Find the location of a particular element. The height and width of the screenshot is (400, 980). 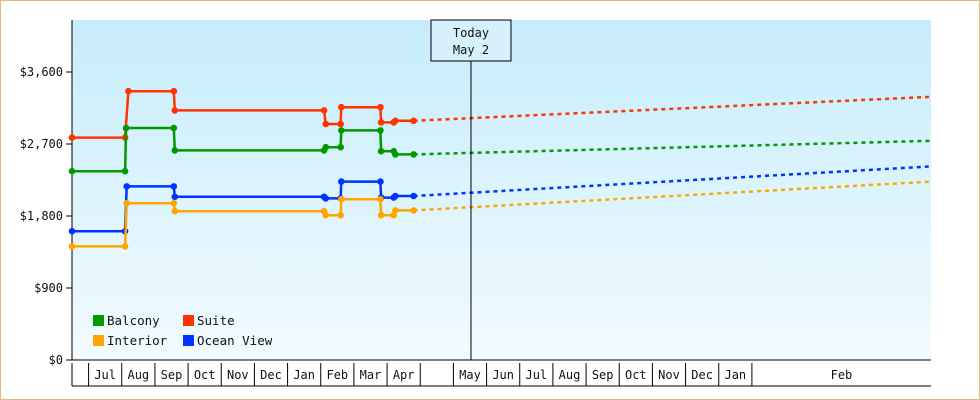

y-tick-label: $1,800 is located at coordinates (41, 216).